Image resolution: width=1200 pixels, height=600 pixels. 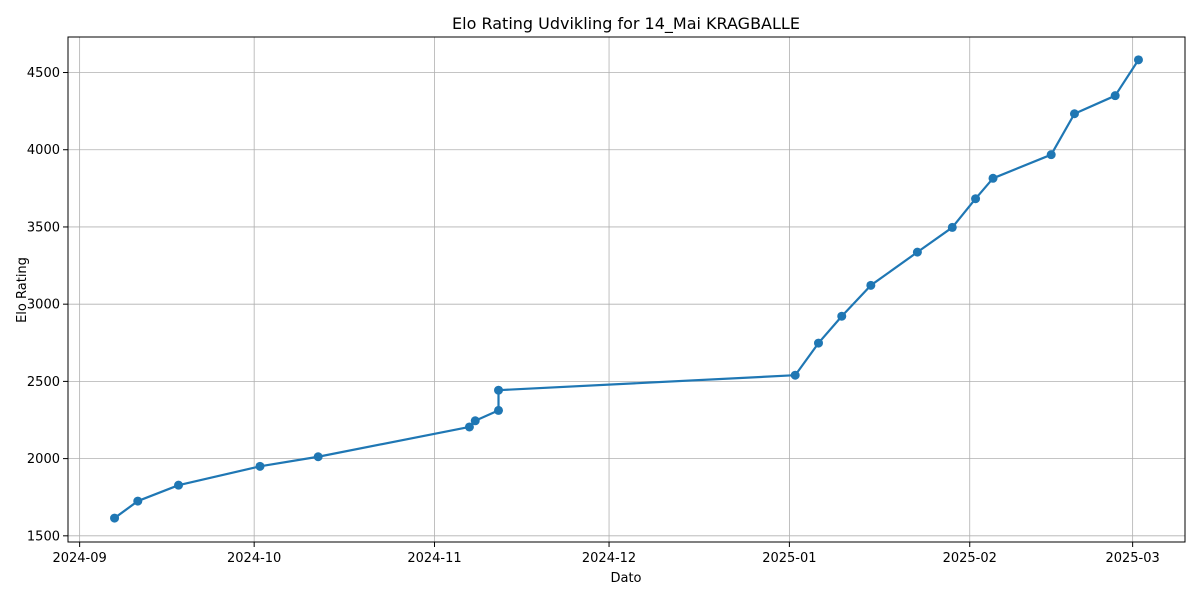 What do you see at coordinates (43, 73) in the screenshot?
I see `y-tick-label: 4500` at bounding box center [43, 73].